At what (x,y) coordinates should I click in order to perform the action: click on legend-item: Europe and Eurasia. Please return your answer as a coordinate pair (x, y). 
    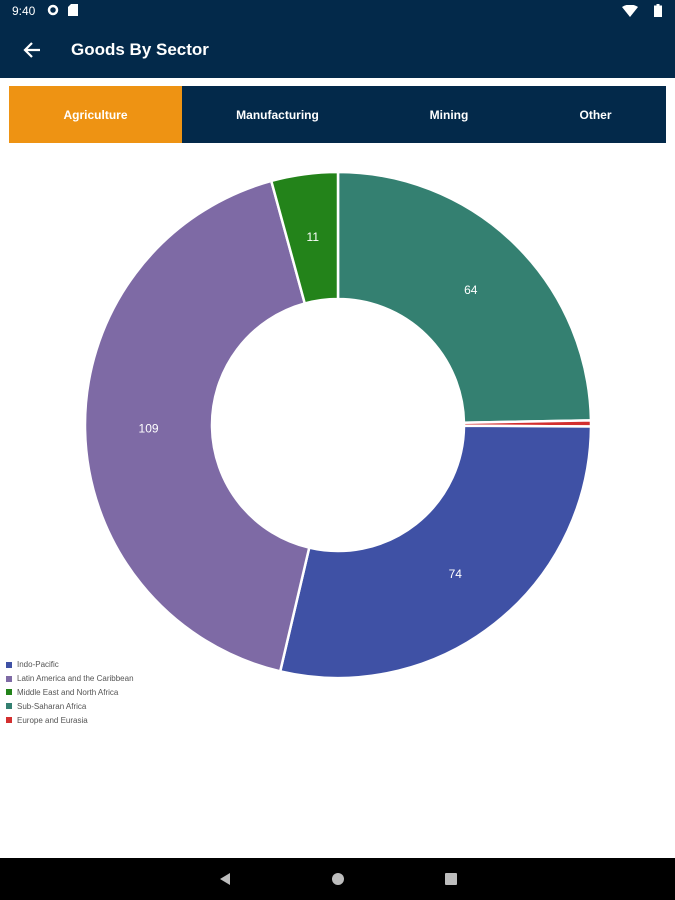
    Looking at the image, I should click on (70, 720).